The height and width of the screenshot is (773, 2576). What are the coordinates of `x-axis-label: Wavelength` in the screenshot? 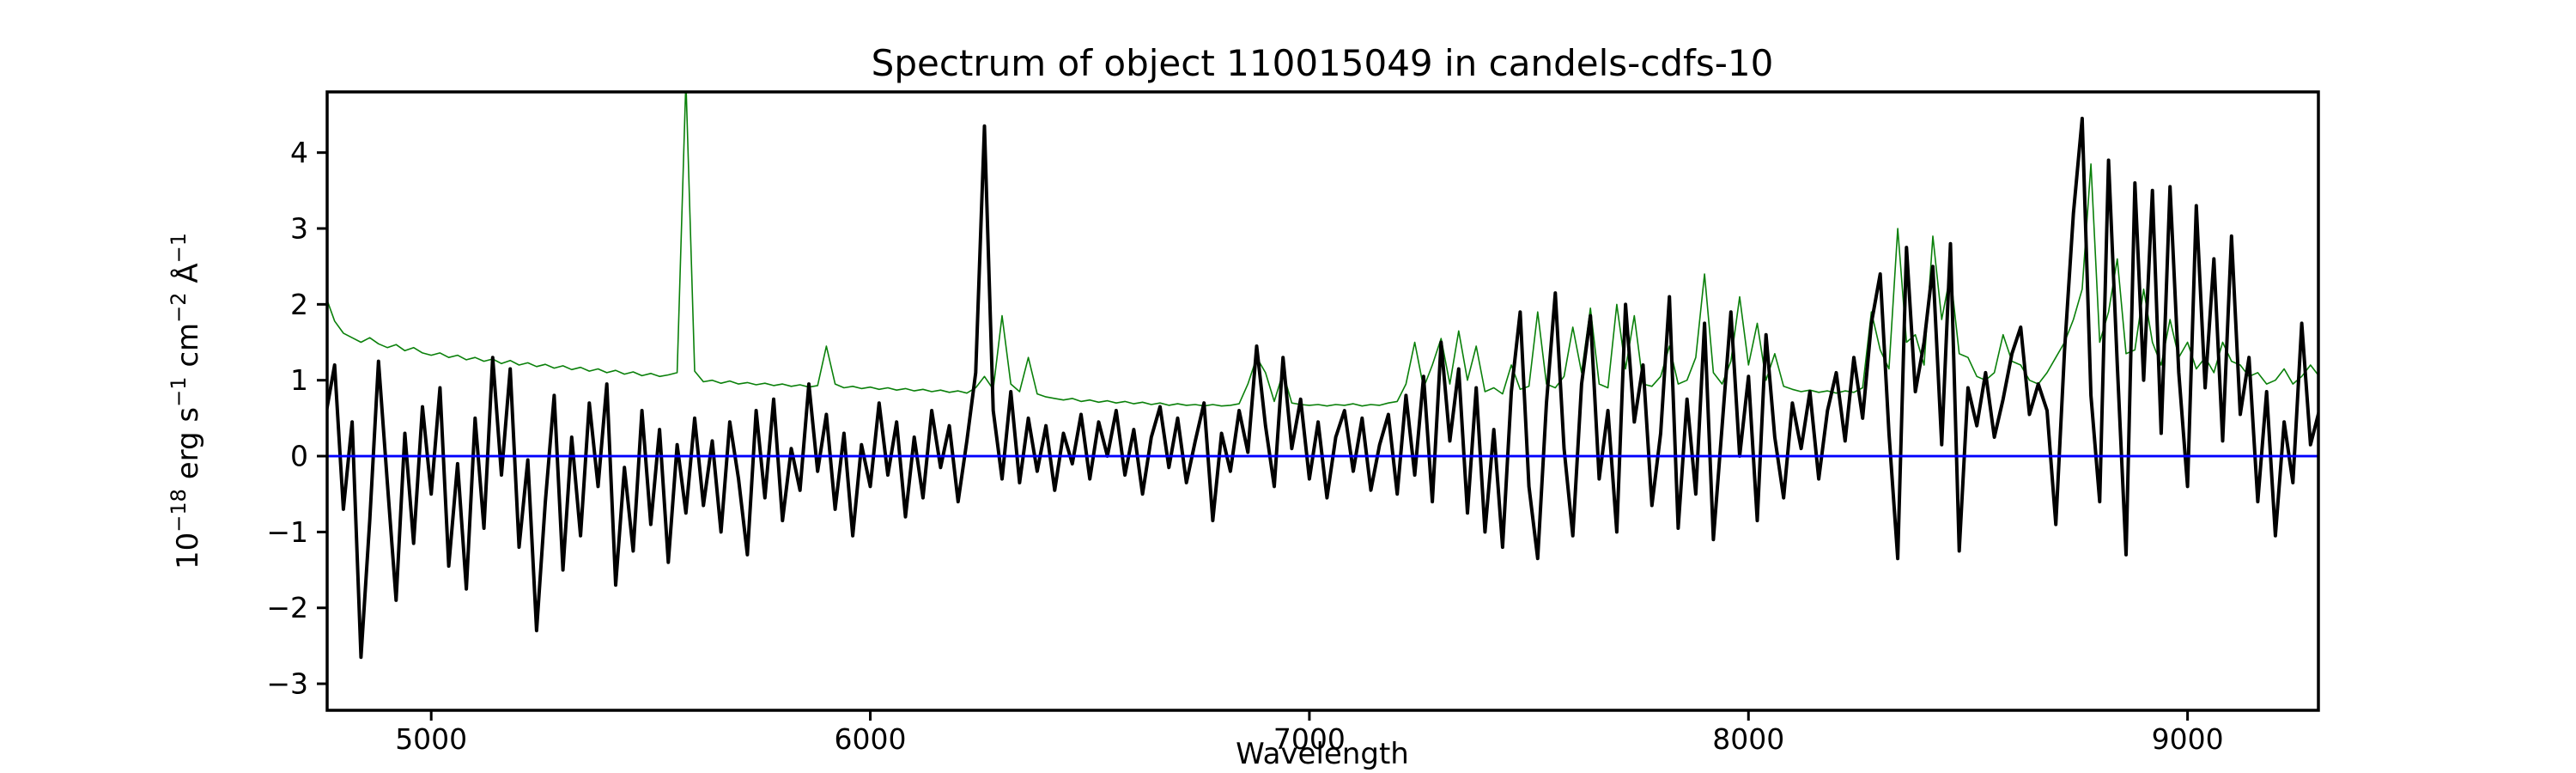 It's located at (1323, 754).